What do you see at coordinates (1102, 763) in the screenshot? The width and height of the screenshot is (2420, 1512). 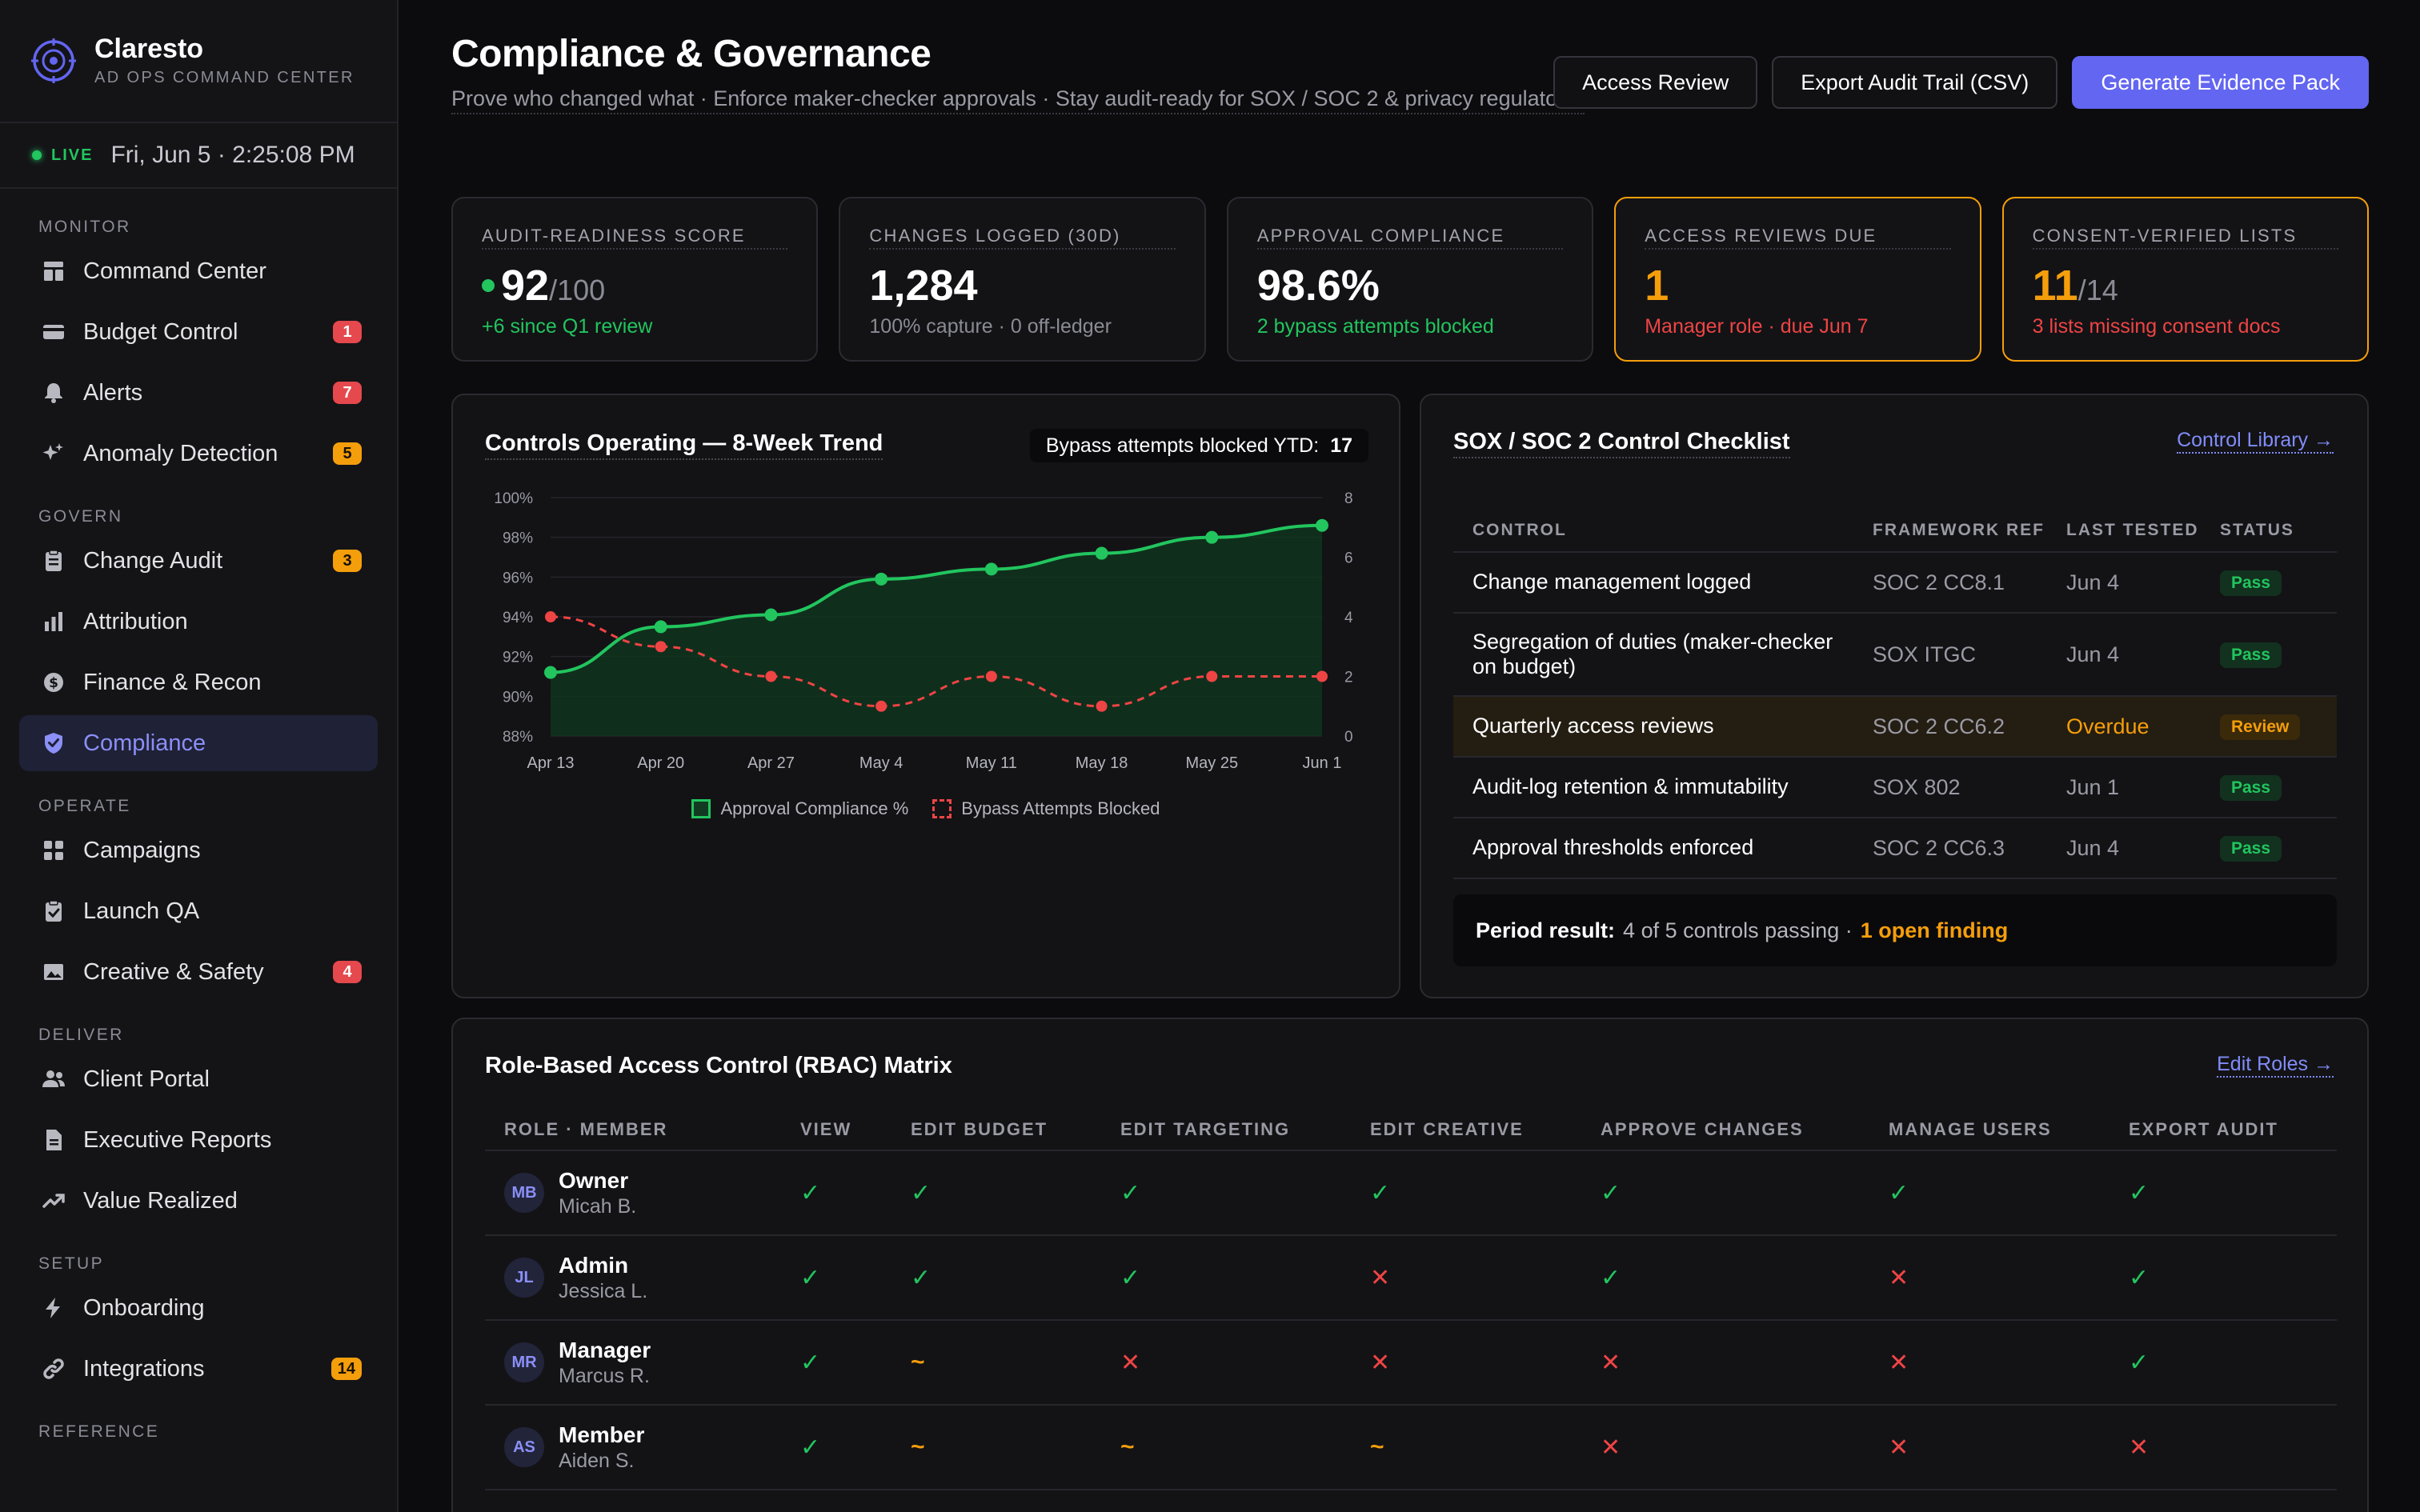 I see `x-tick-label: May 18` at bounding box center [1102, 763].